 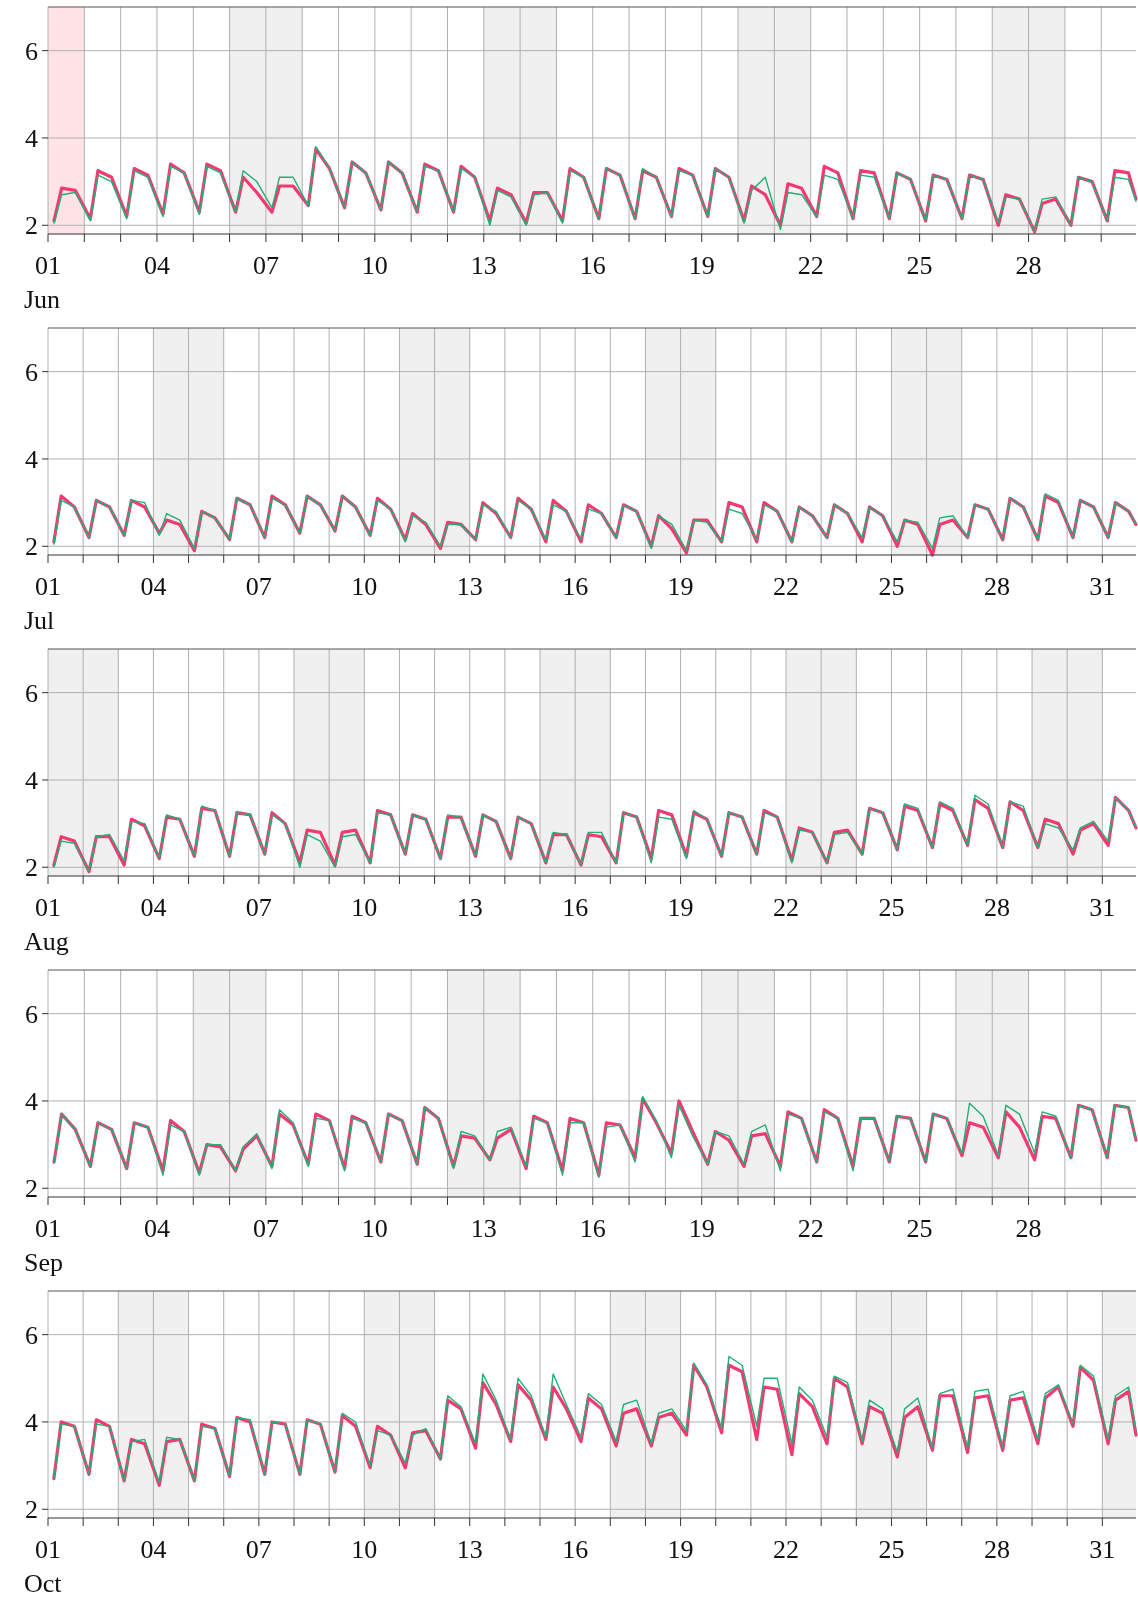 I want to click on x-axis-title: Sep, so click(x=43, y=1262).